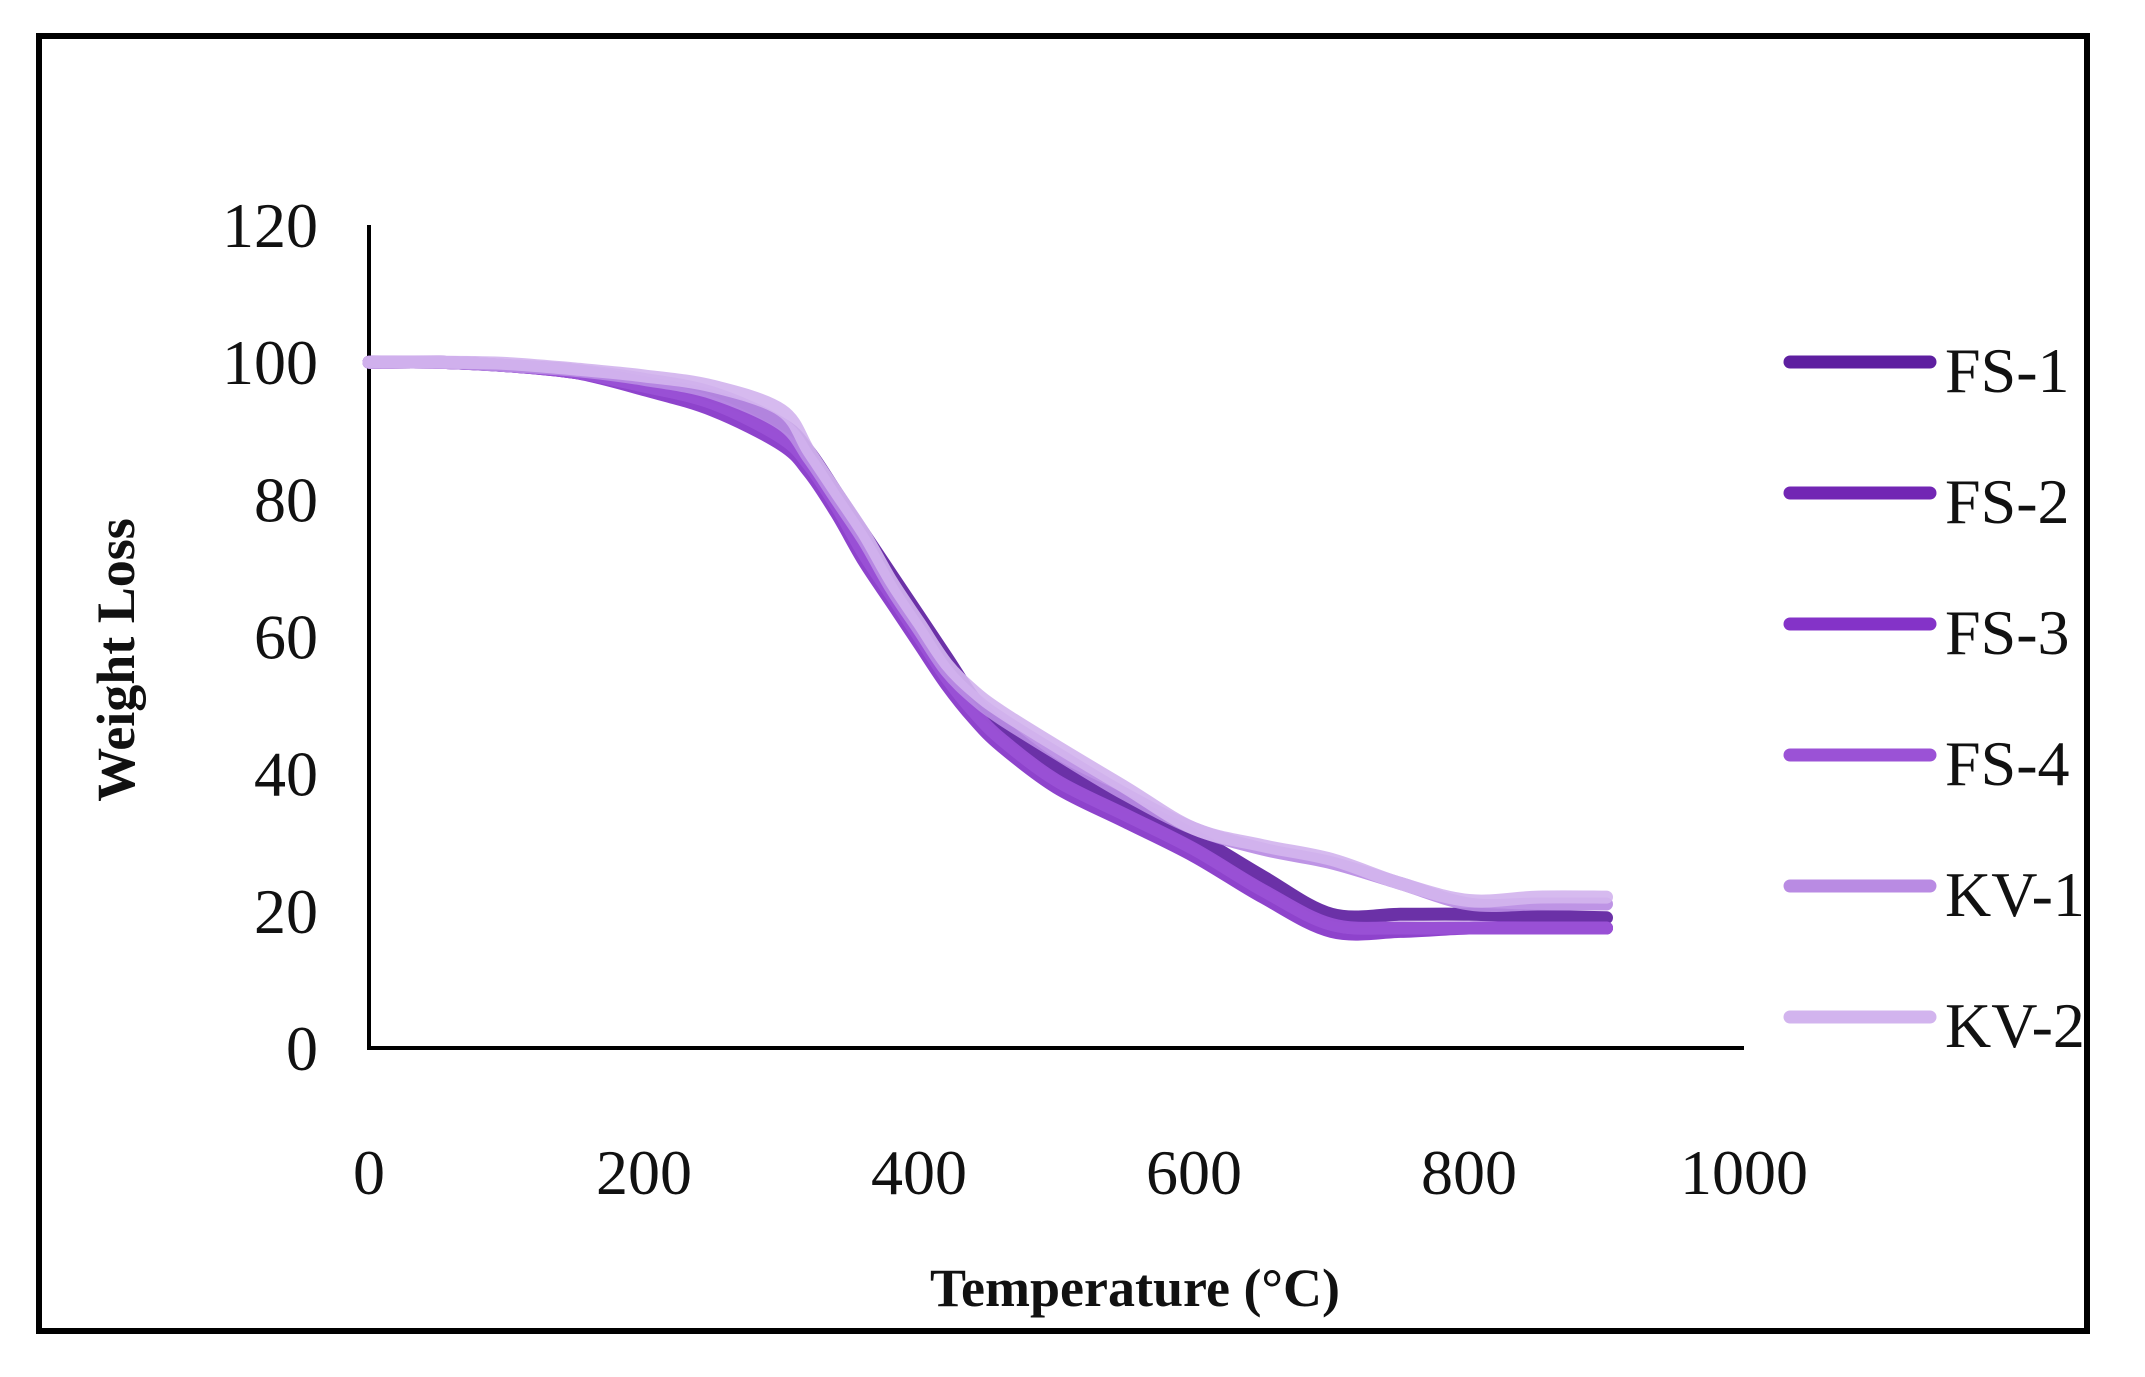  Describe the element at coordinates (2007, 632) in the screenshot. I see `legend-label-fs-3: FS-3` at that location.